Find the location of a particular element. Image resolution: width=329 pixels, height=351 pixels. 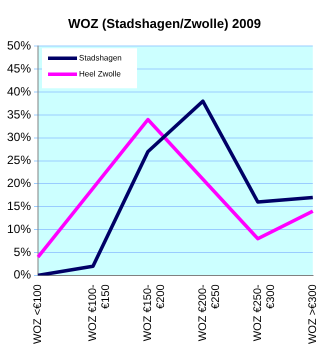

legend-label: Stadshagen is located at coordinates (100, 57).